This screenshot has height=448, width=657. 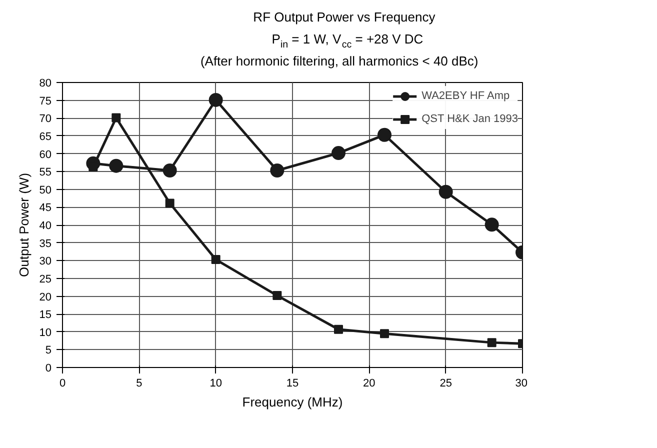 I want to click on chart-title: RF Output Power vs Frequency, so click(x=344, y=17).